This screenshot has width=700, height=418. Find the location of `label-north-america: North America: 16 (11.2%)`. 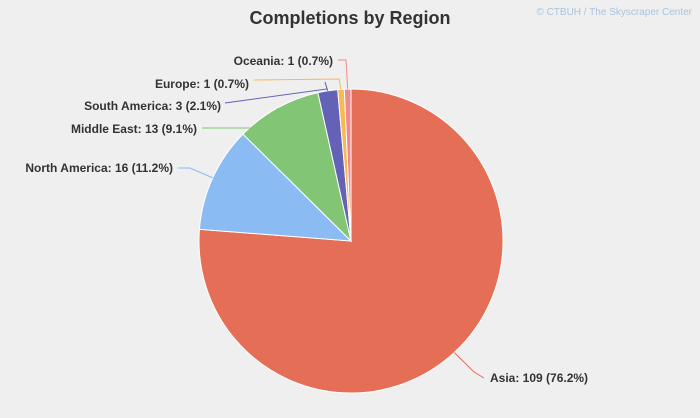

label-north-america: North America: 16 (11.2%) is located at coordinates (99, 168).